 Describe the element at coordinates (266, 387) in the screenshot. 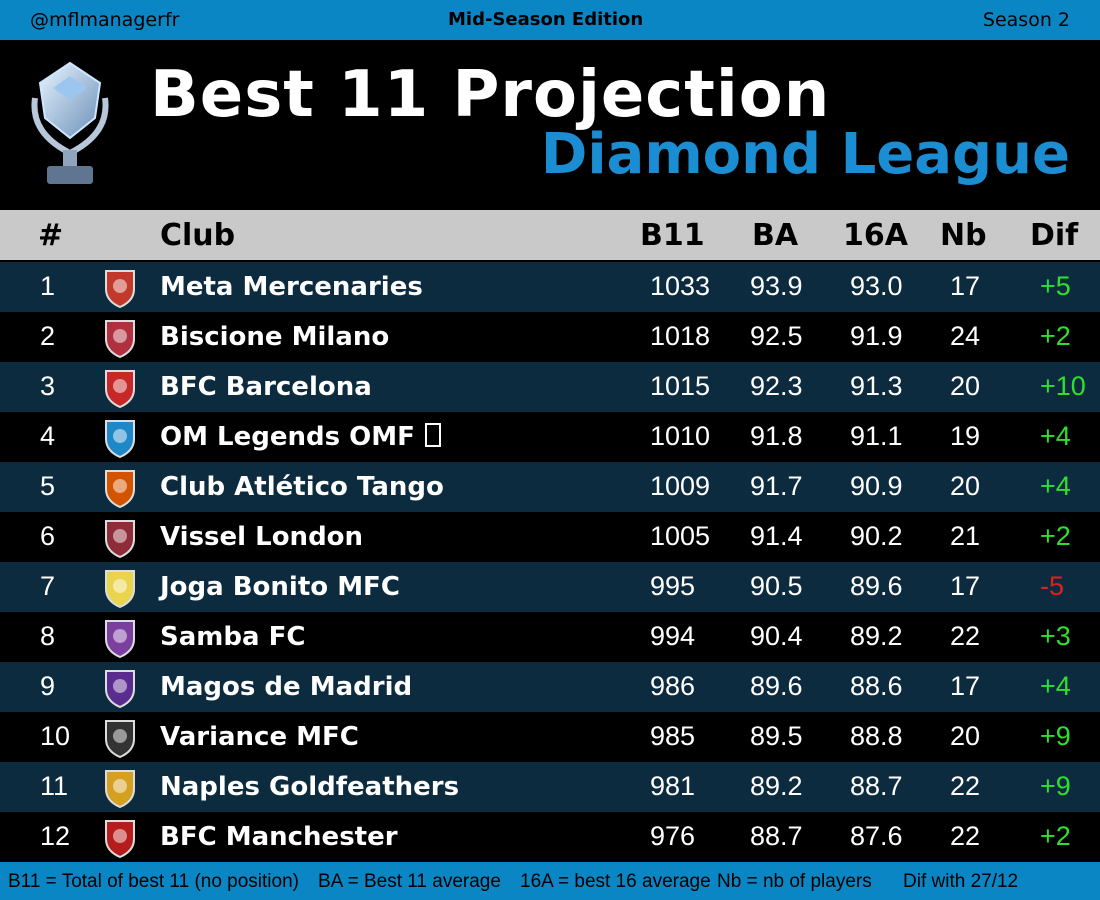

I see `club-name: BFC Barcelona` at that location.